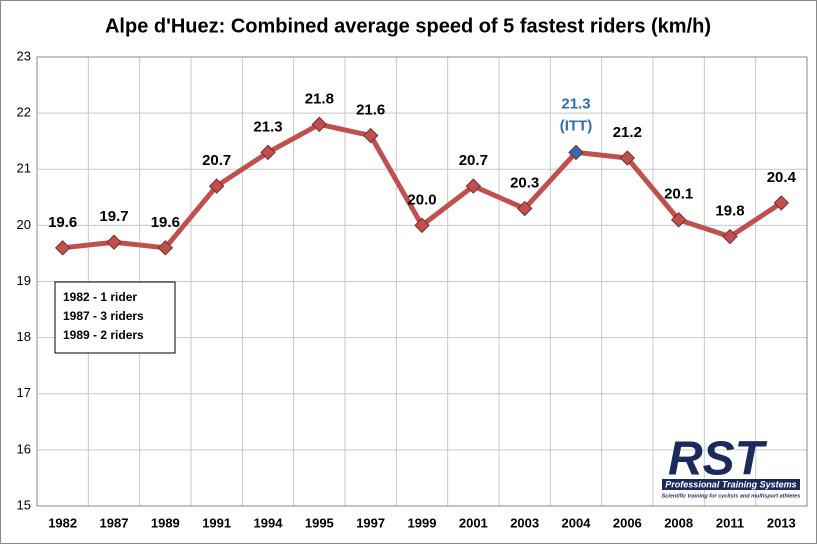 This screenshot has width=817, height=544. Describe the element at coordinates (678, 522) in the screenshot. I see `x-tick-label: 2008` at that location.